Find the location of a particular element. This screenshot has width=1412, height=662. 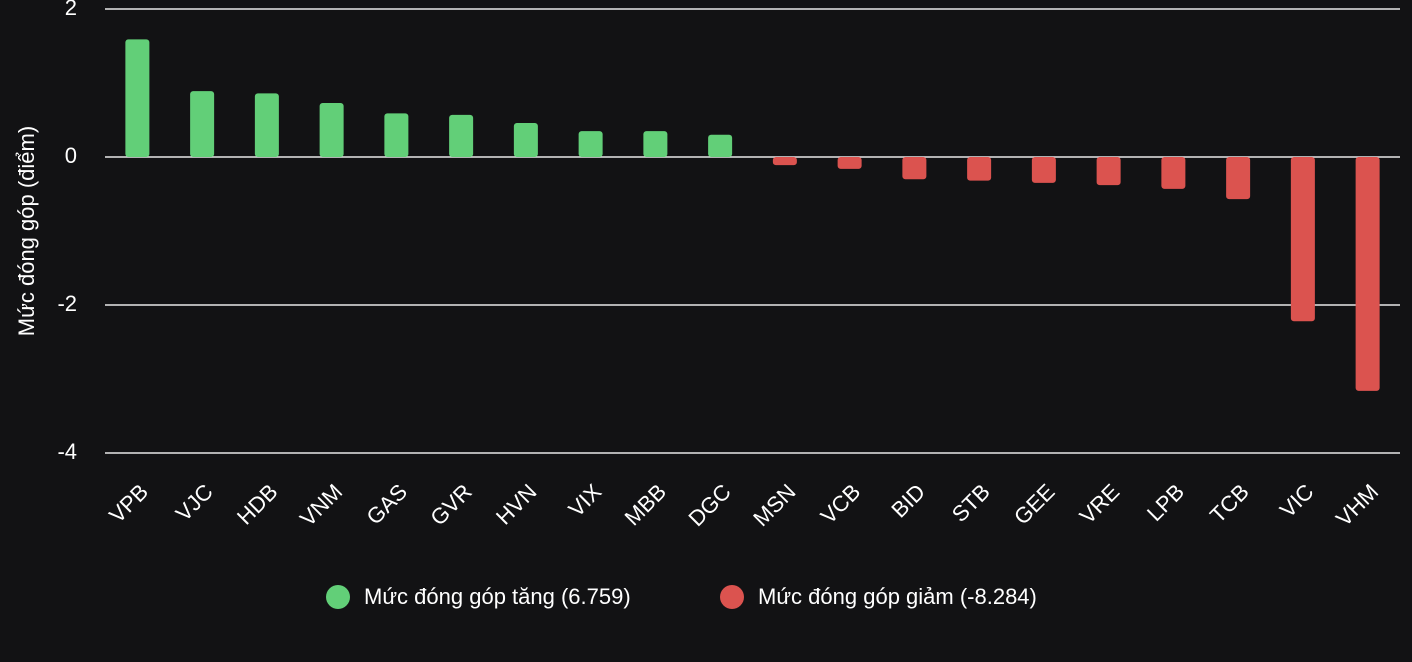

x-tick-label: VHM is located at coordinates (1357, 505).